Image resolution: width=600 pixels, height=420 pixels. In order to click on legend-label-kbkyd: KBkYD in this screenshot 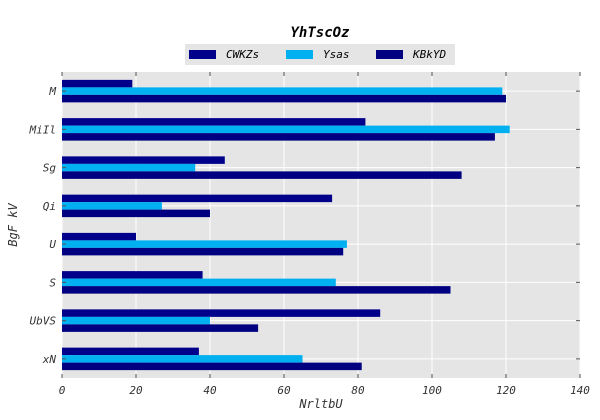, I will do `click(429, 54)`.